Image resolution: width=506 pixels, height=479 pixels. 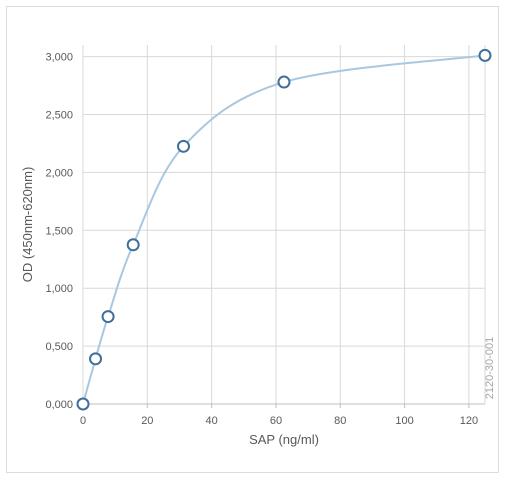 I want to click on x-axis-title: SAP (ng/ml), so click(x=284, y=439).